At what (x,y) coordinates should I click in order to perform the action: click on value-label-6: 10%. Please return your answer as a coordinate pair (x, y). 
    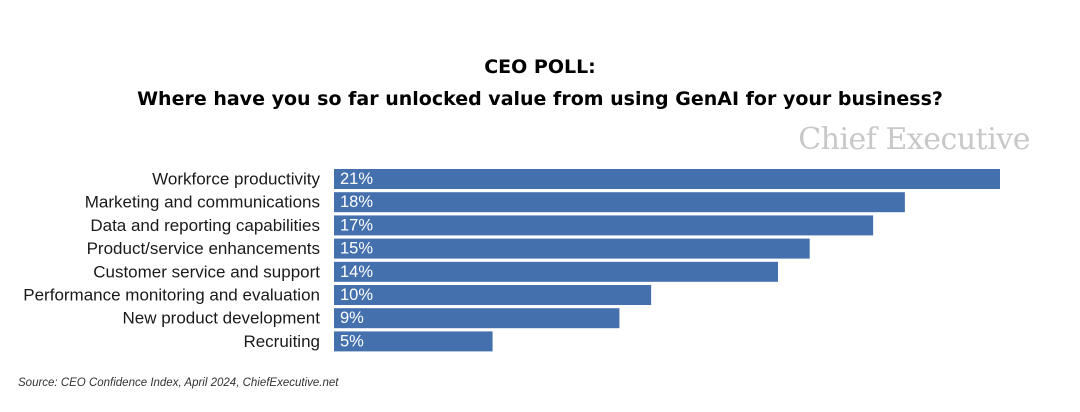
    Looking at the image, I should click on (356, 295).